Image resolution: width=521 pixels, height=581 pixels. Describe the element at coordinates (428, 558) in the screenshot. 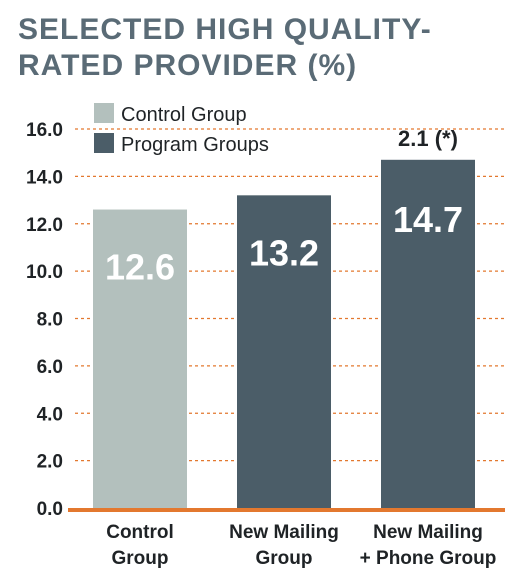

I see `x-category-label: + Phone Group` at that location.